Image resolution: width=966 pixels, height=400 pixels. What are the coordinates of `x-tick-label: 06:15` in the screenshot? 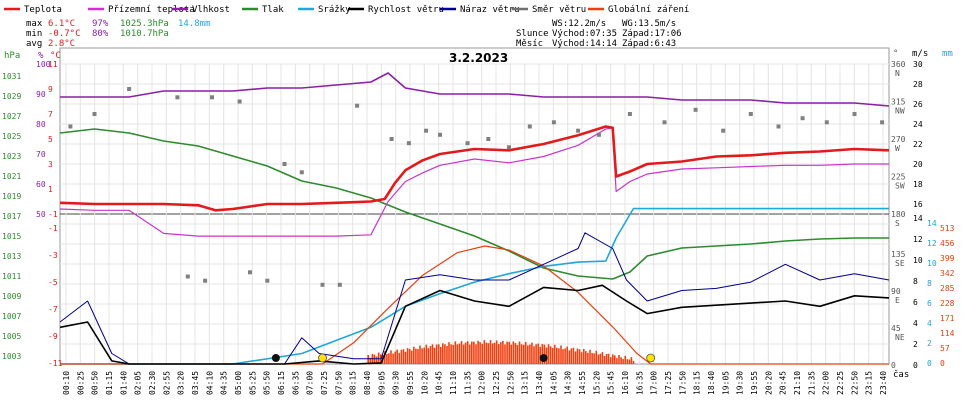 It's located at (281, 383).